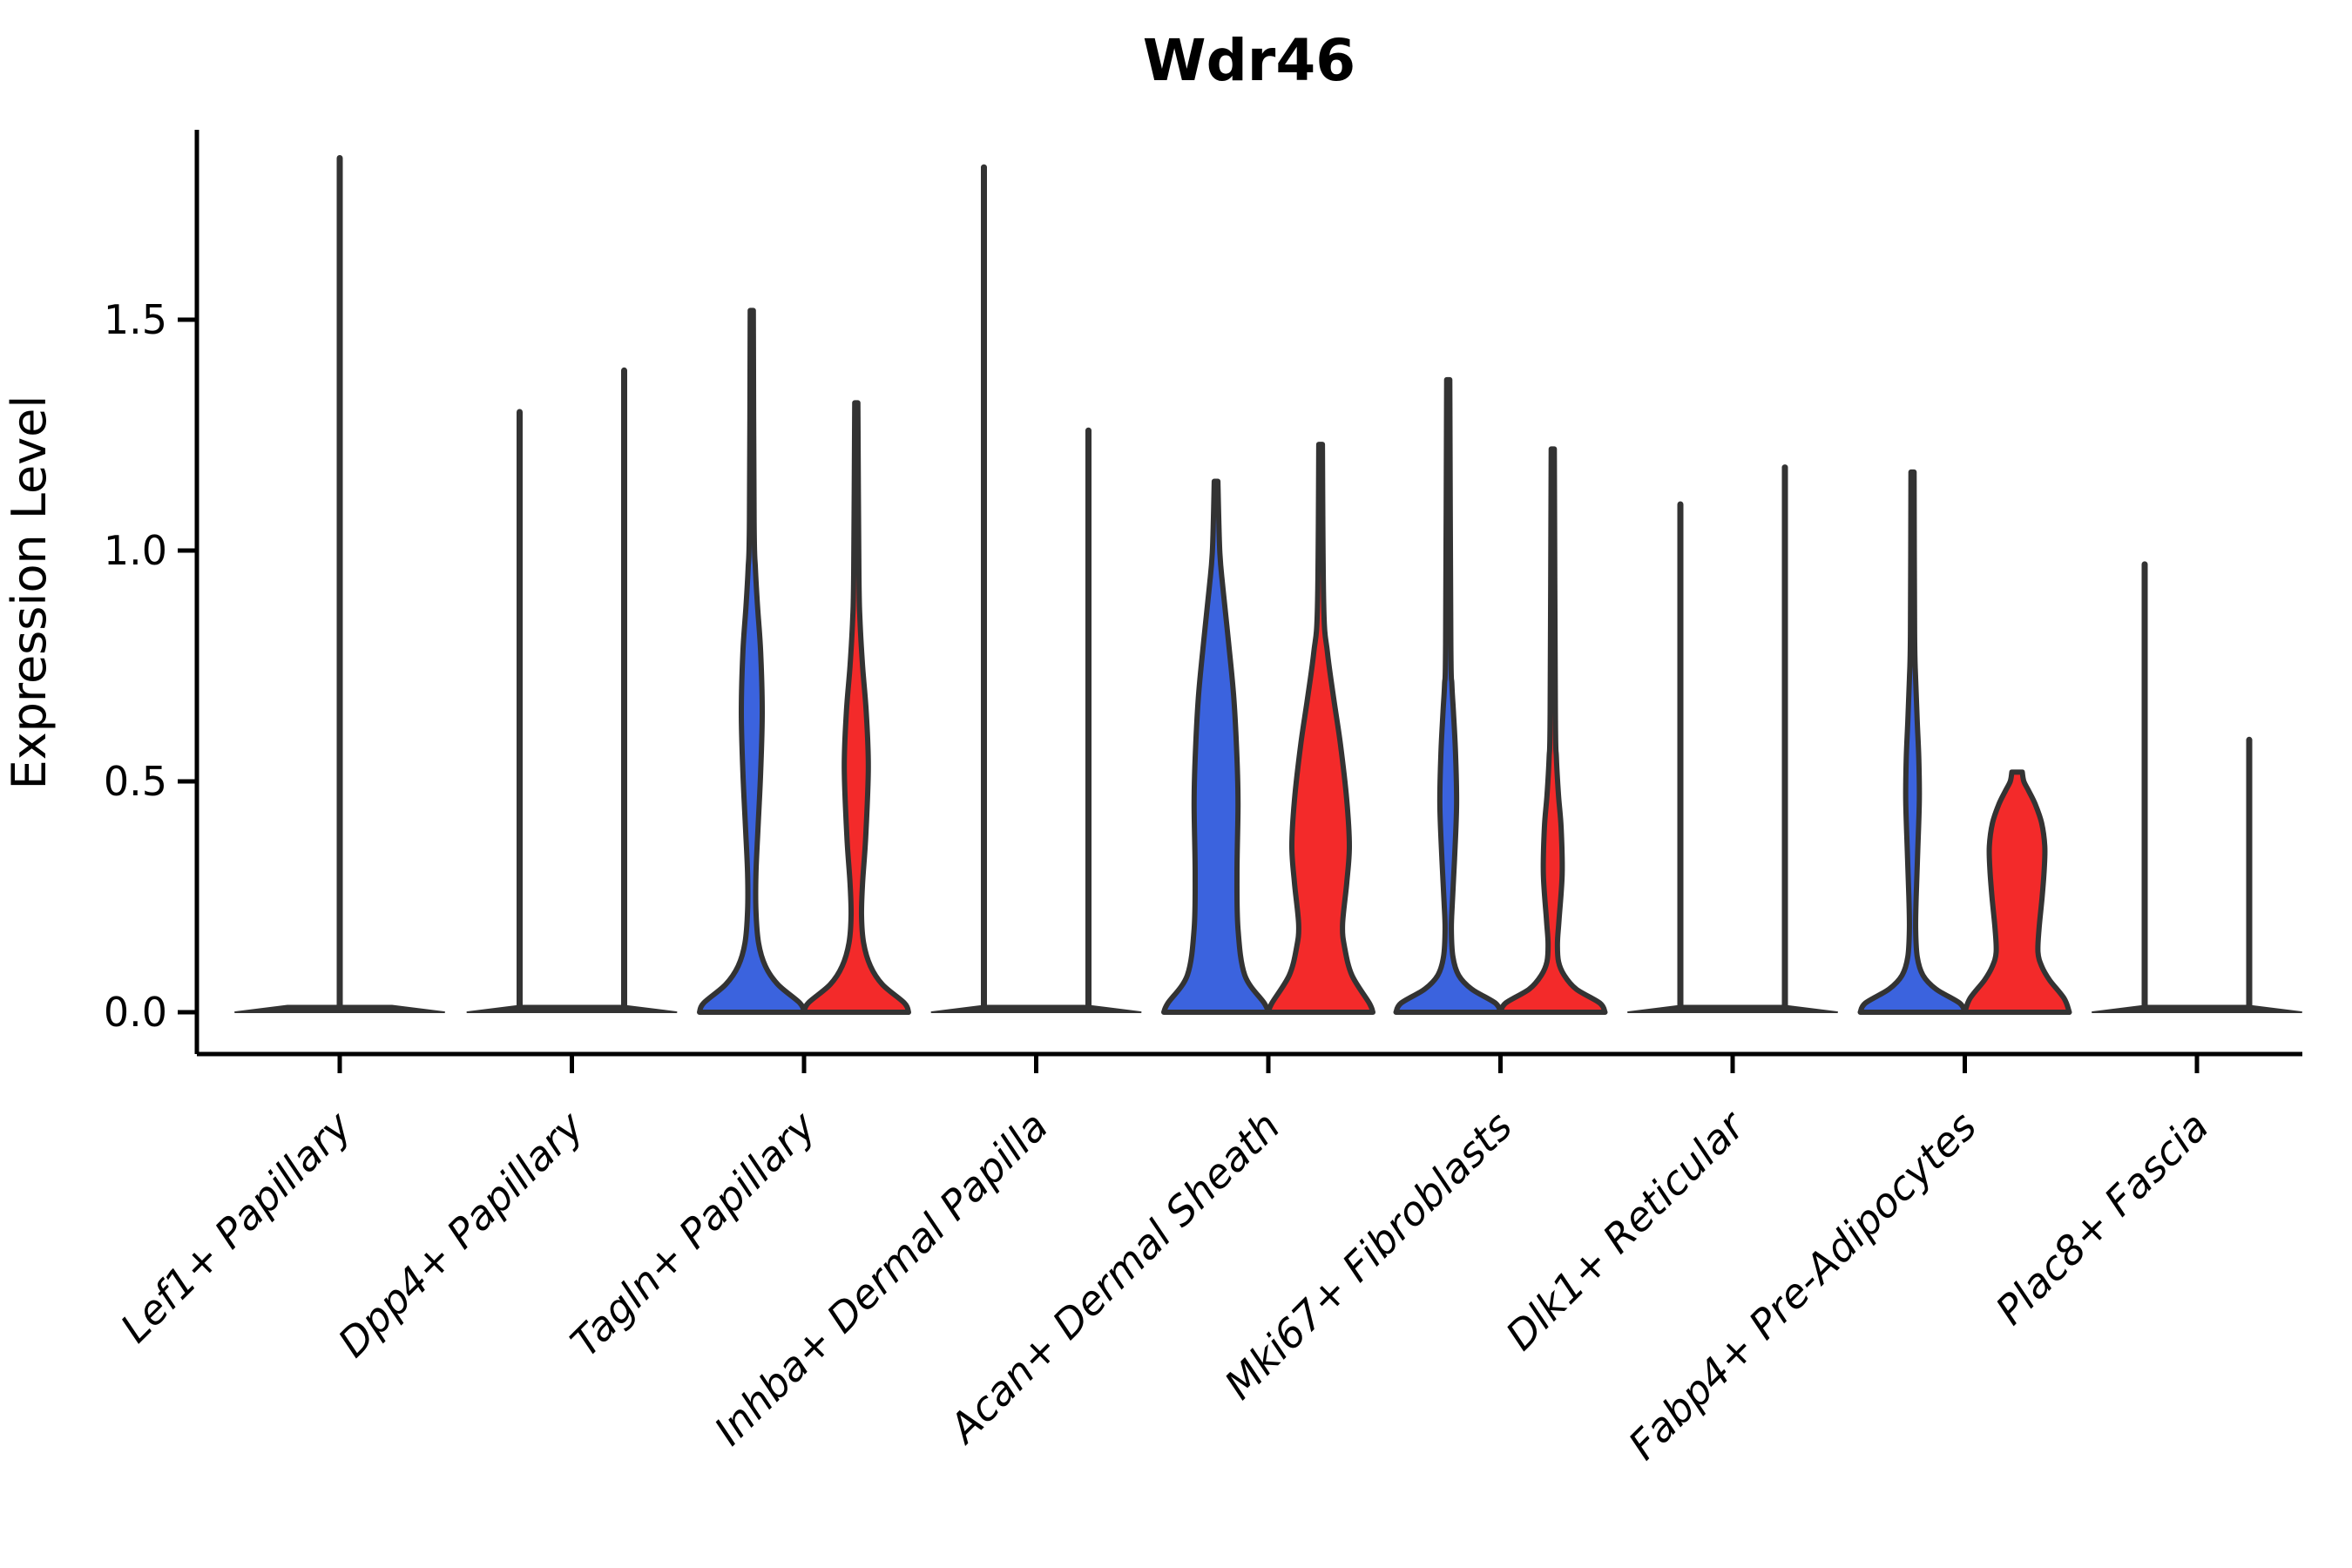 The image size is (2352, 1568). Describe the element at coordinates (2017, 892) in the screenshot. I see `violin-fabp4-pre-adipocytes-red` at that location.